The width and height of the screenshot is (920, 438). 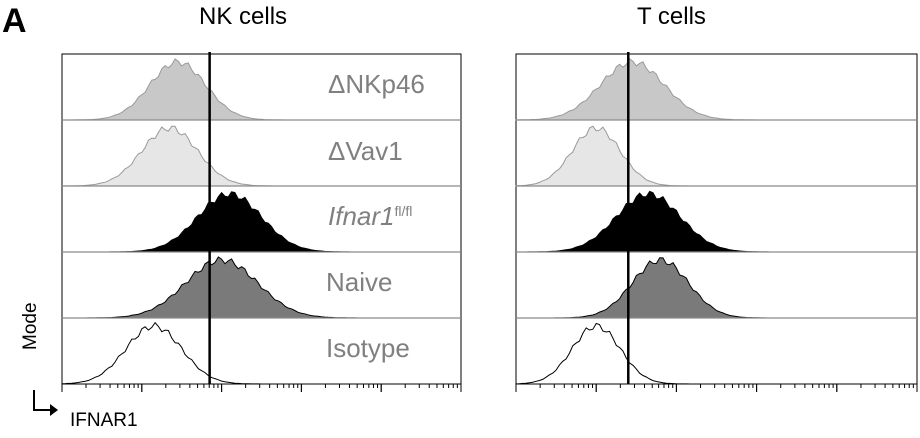 What do you see at coordinates (365, 151) in the screenshot?
I see `row-label-dvav1: ΔVav1` at bounding box center [365, 151].